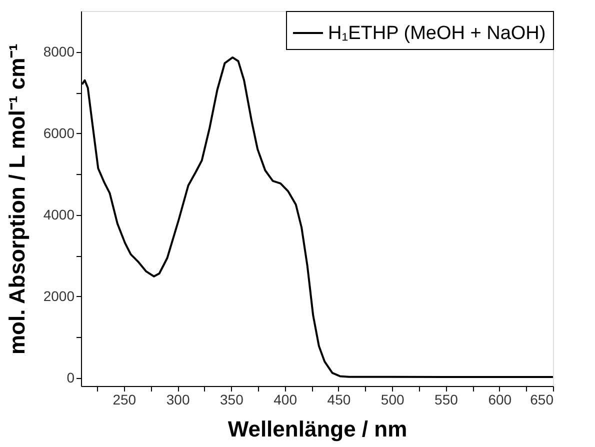 This screenshot has width=595, height=447. I want to click on x-tick-label: 500, so click(392, 400).